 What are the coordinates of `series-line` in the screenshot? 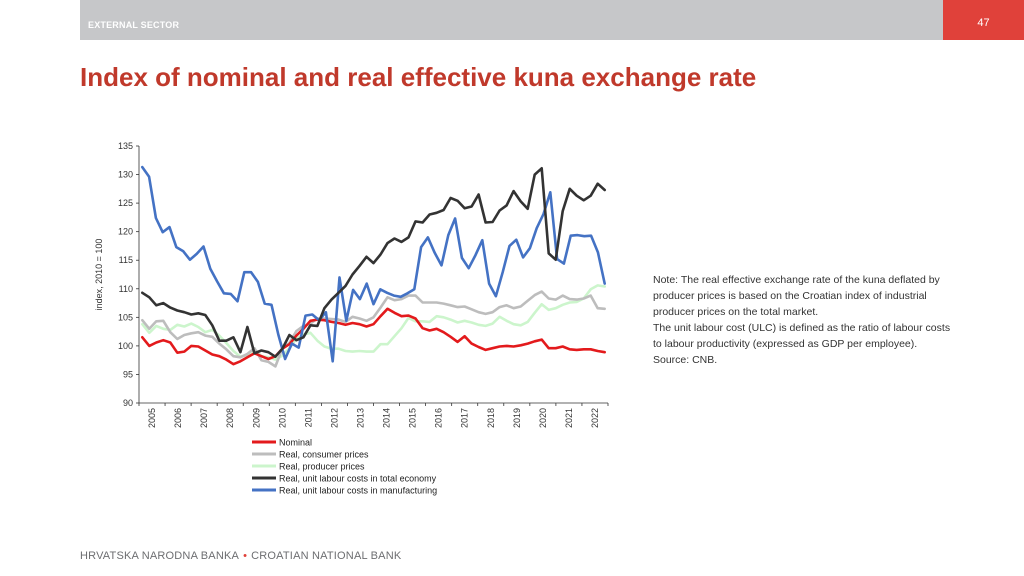 It's located at (373, 262).